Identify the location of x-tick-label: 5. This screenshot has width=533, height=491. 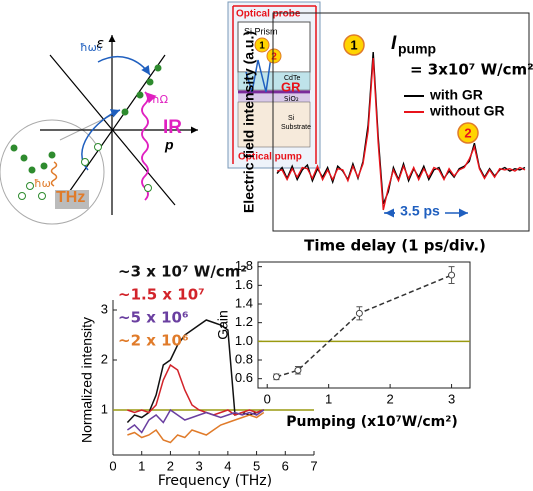
(256, 465).